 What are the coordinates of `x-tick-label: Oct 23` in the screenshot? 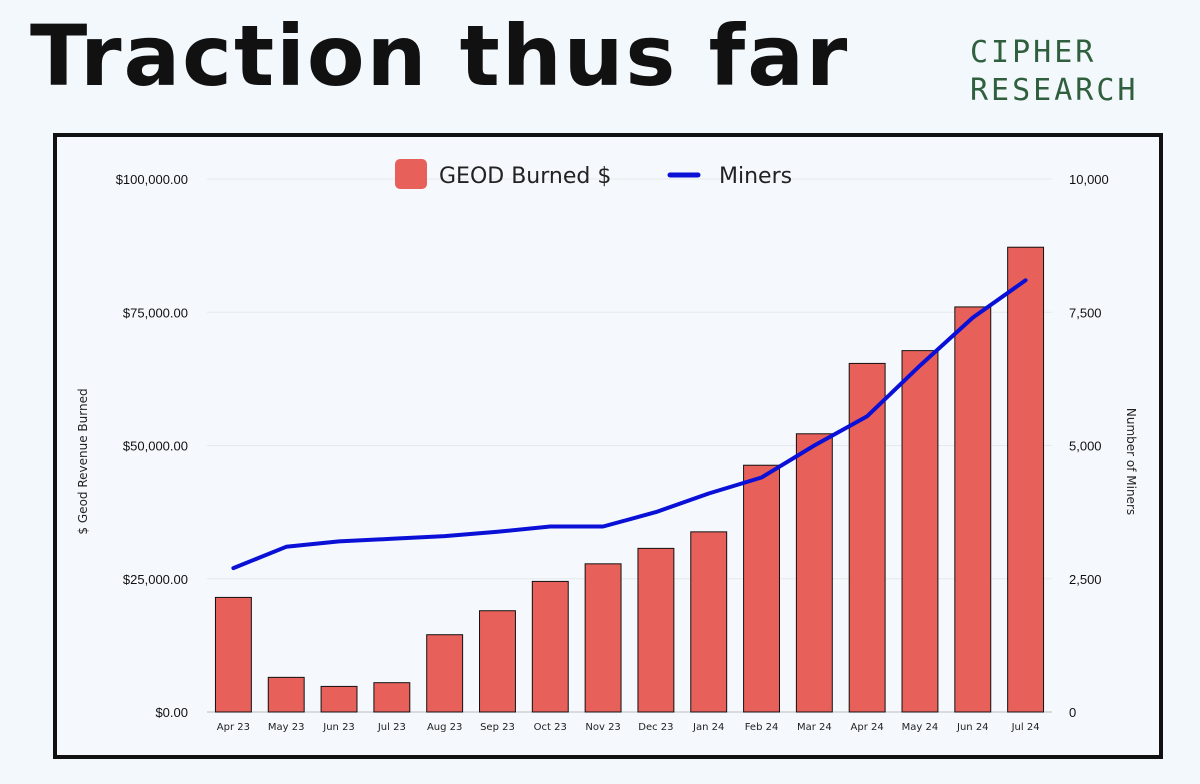 It's located at (550, 727).